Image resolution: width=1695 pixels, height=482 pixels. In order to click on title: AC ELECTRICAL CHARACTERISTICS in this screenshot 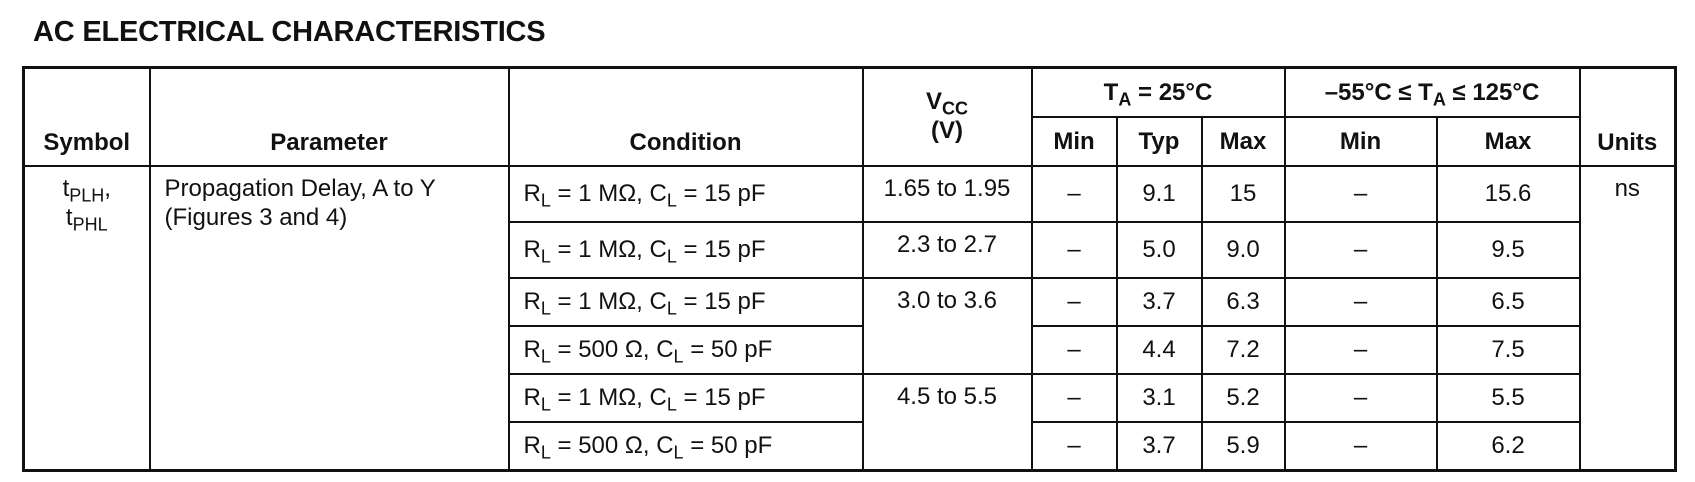, I will do `click(289, 32)`.